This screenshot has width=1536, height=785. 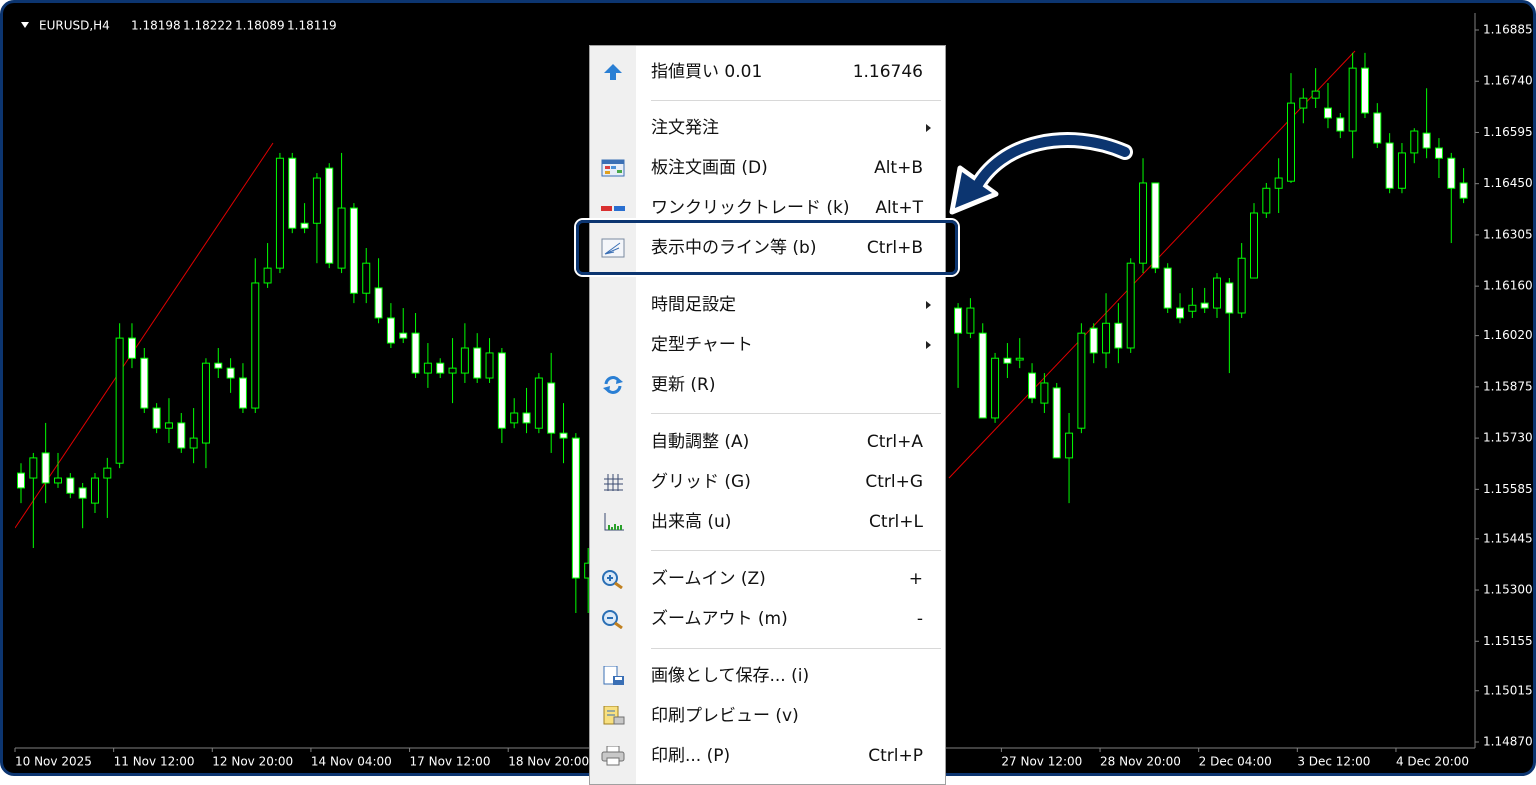 What do you see at coordinates (895, 756) in the screenshot?
I see `menu-shortcut: Ctrl+P` at bounding box center [895, 756].